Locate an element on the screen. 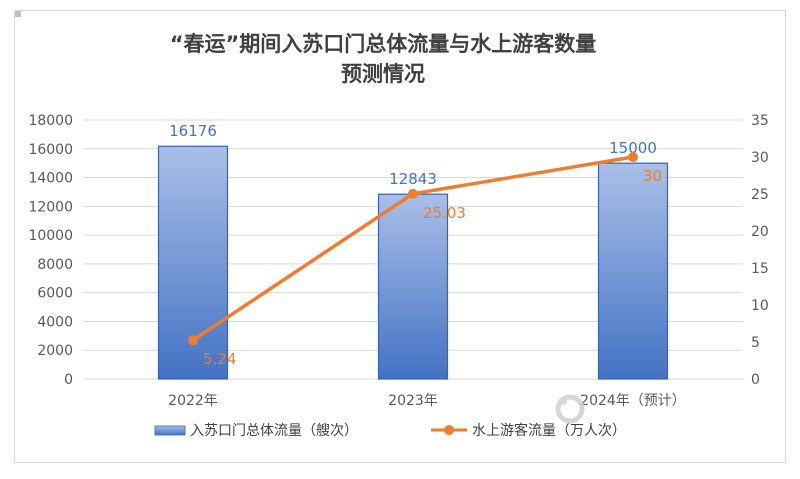 This screenshot has width=800, height=479. right-tick-label: 35 is located at coordinates (760, 121).